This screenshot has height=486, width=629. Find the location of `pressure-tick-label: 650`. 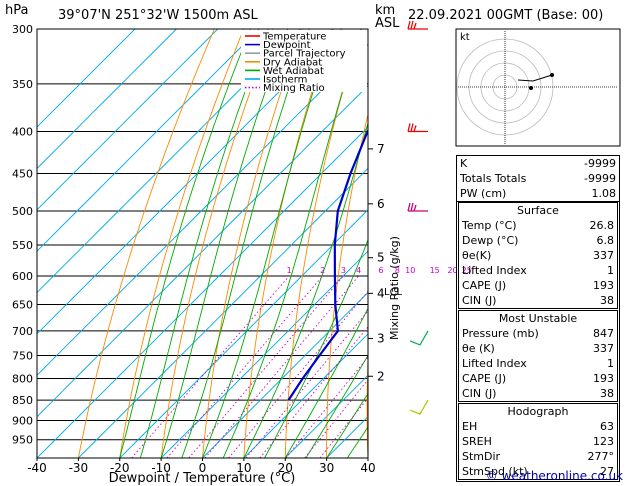

pressure-tick-label: 650 is located at coordinates (22, 305).